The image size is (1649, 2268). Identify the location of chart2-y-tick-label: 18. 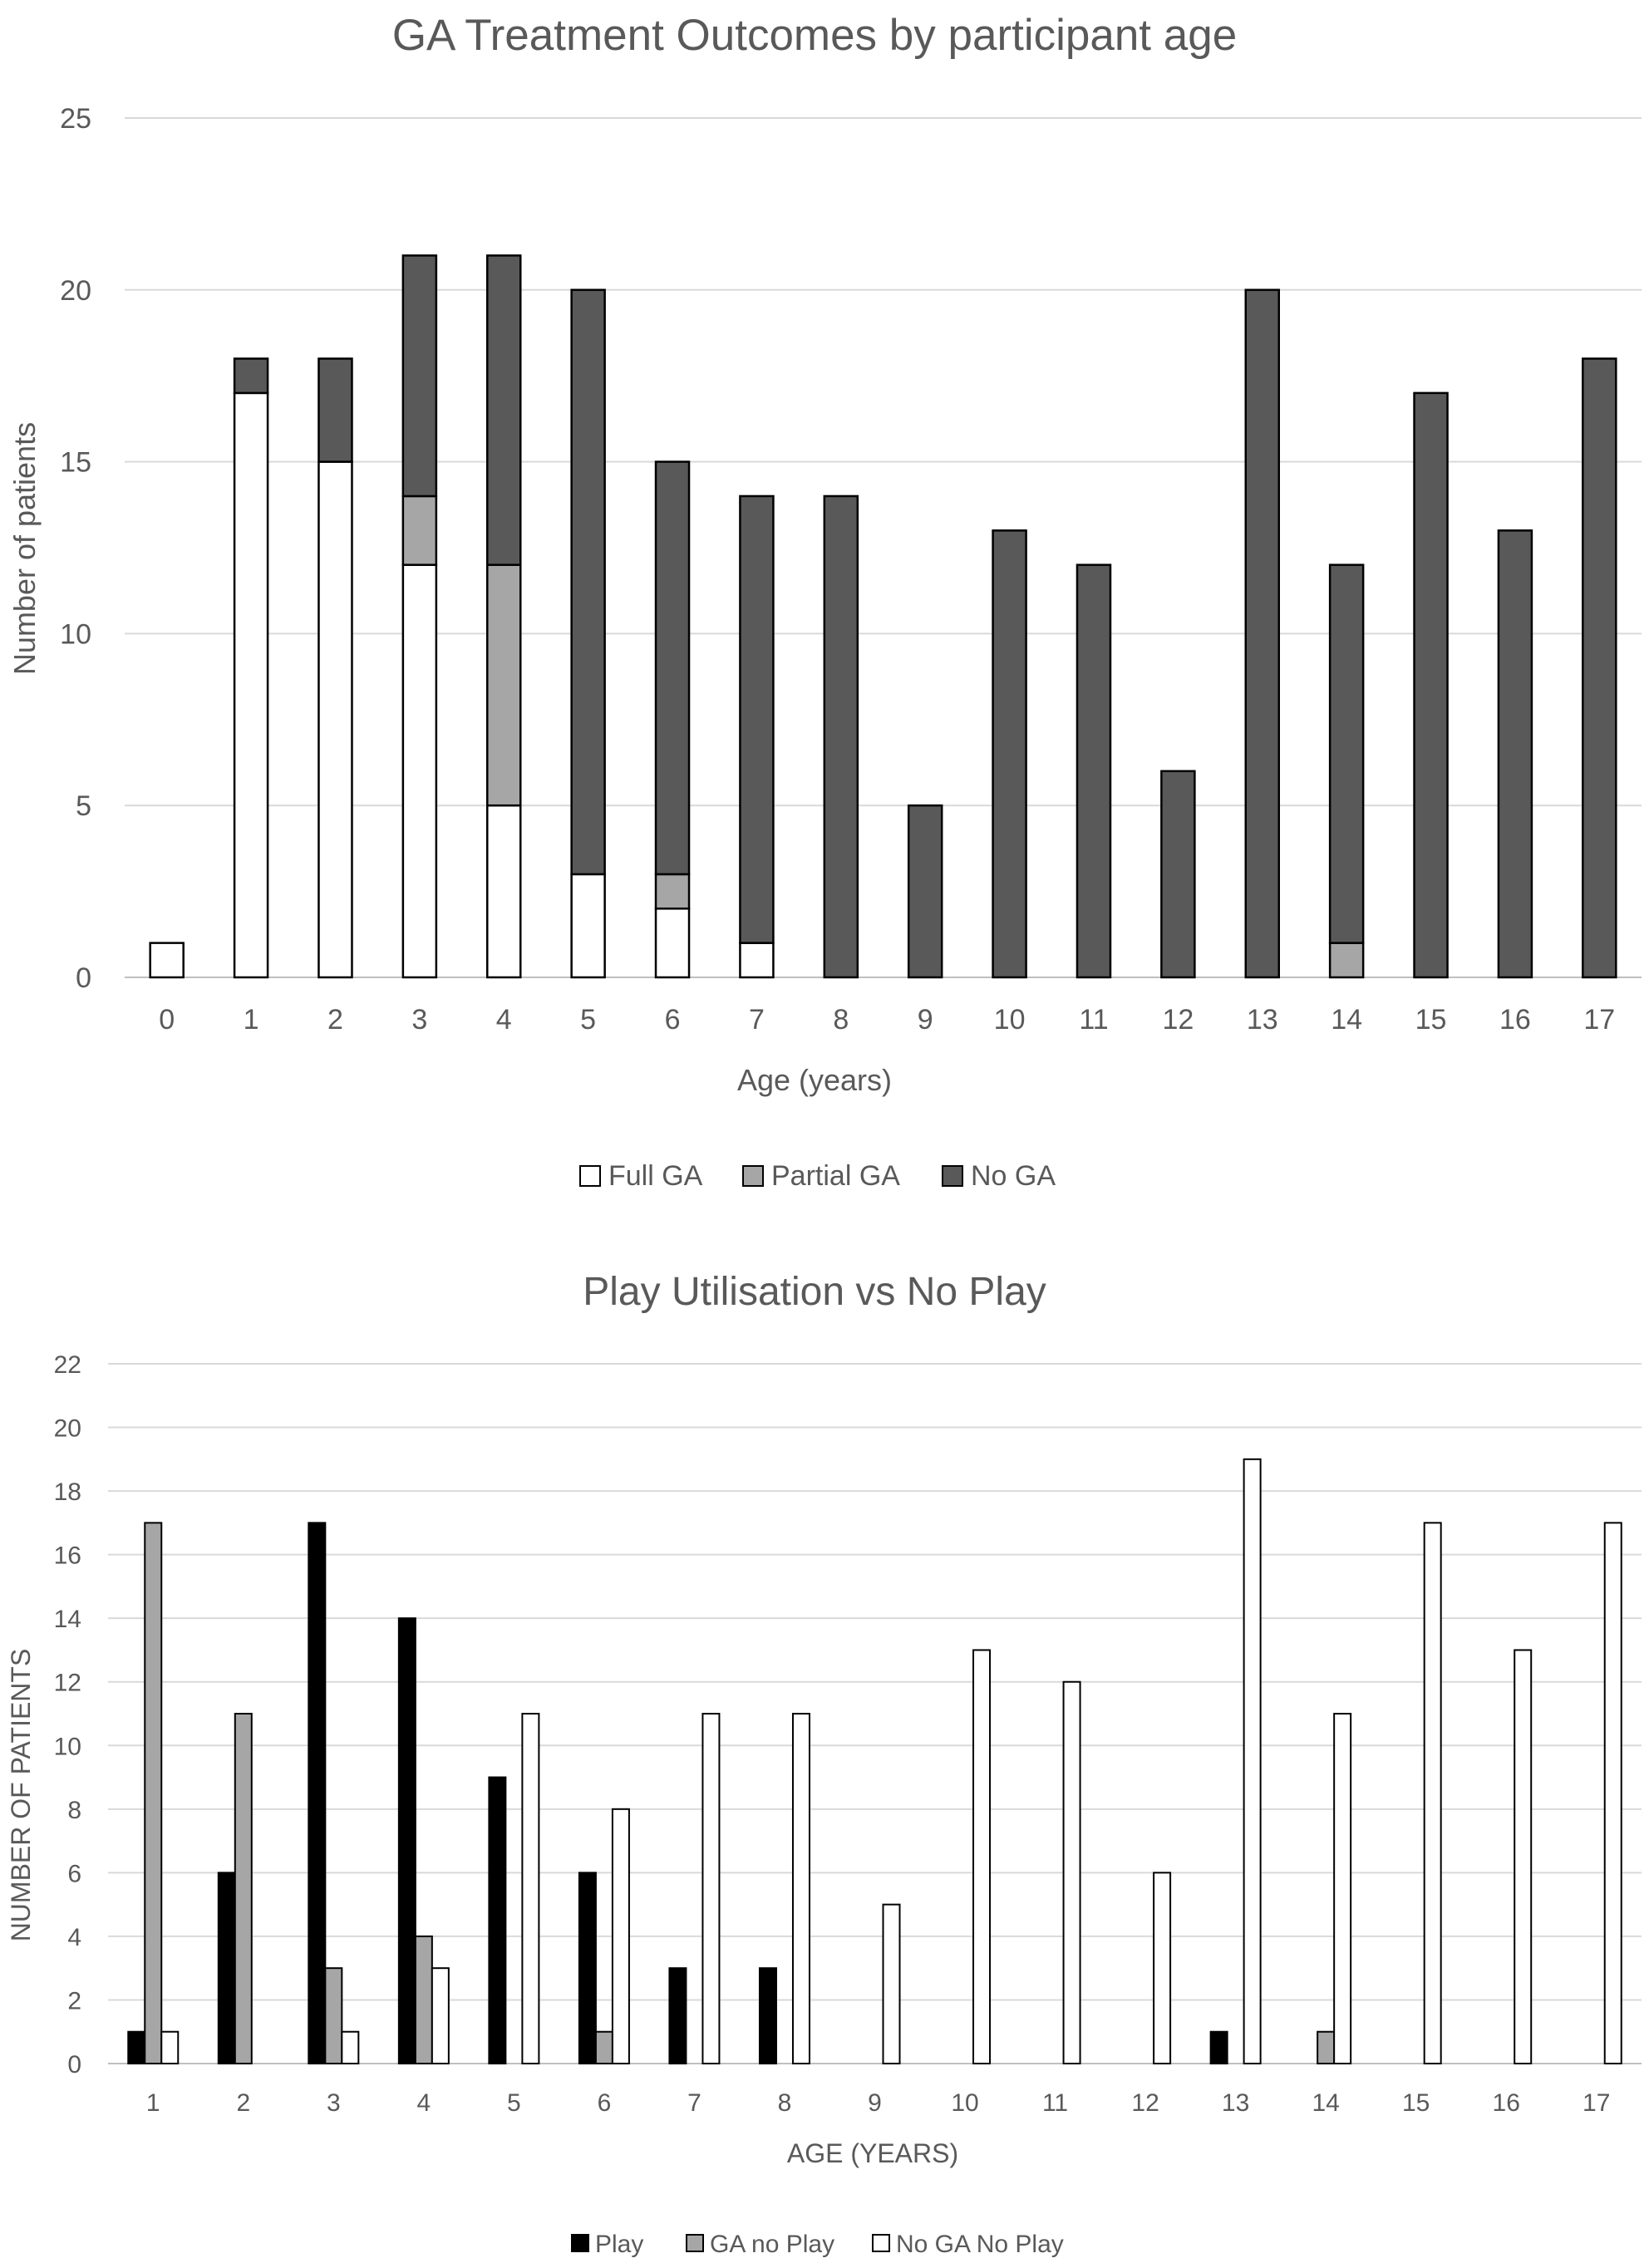
(67, 1492).